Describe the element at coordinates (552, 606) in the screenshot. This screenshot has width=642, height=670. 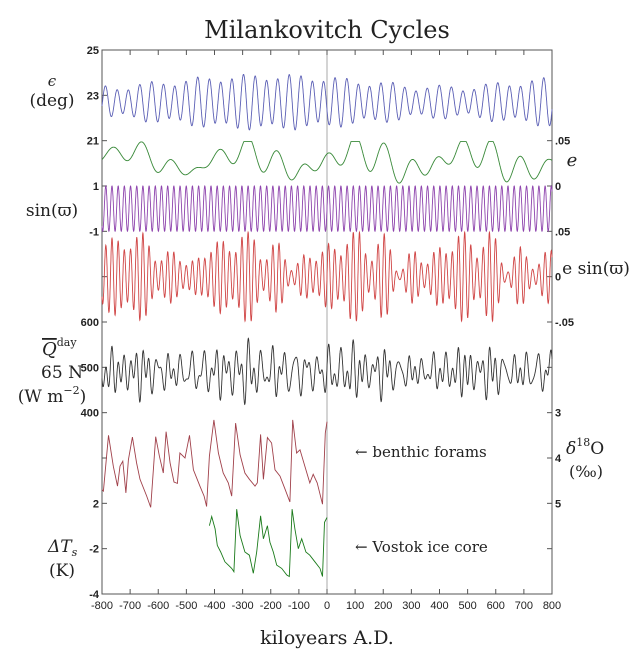
I see `x-tick-label: 800` at that location.